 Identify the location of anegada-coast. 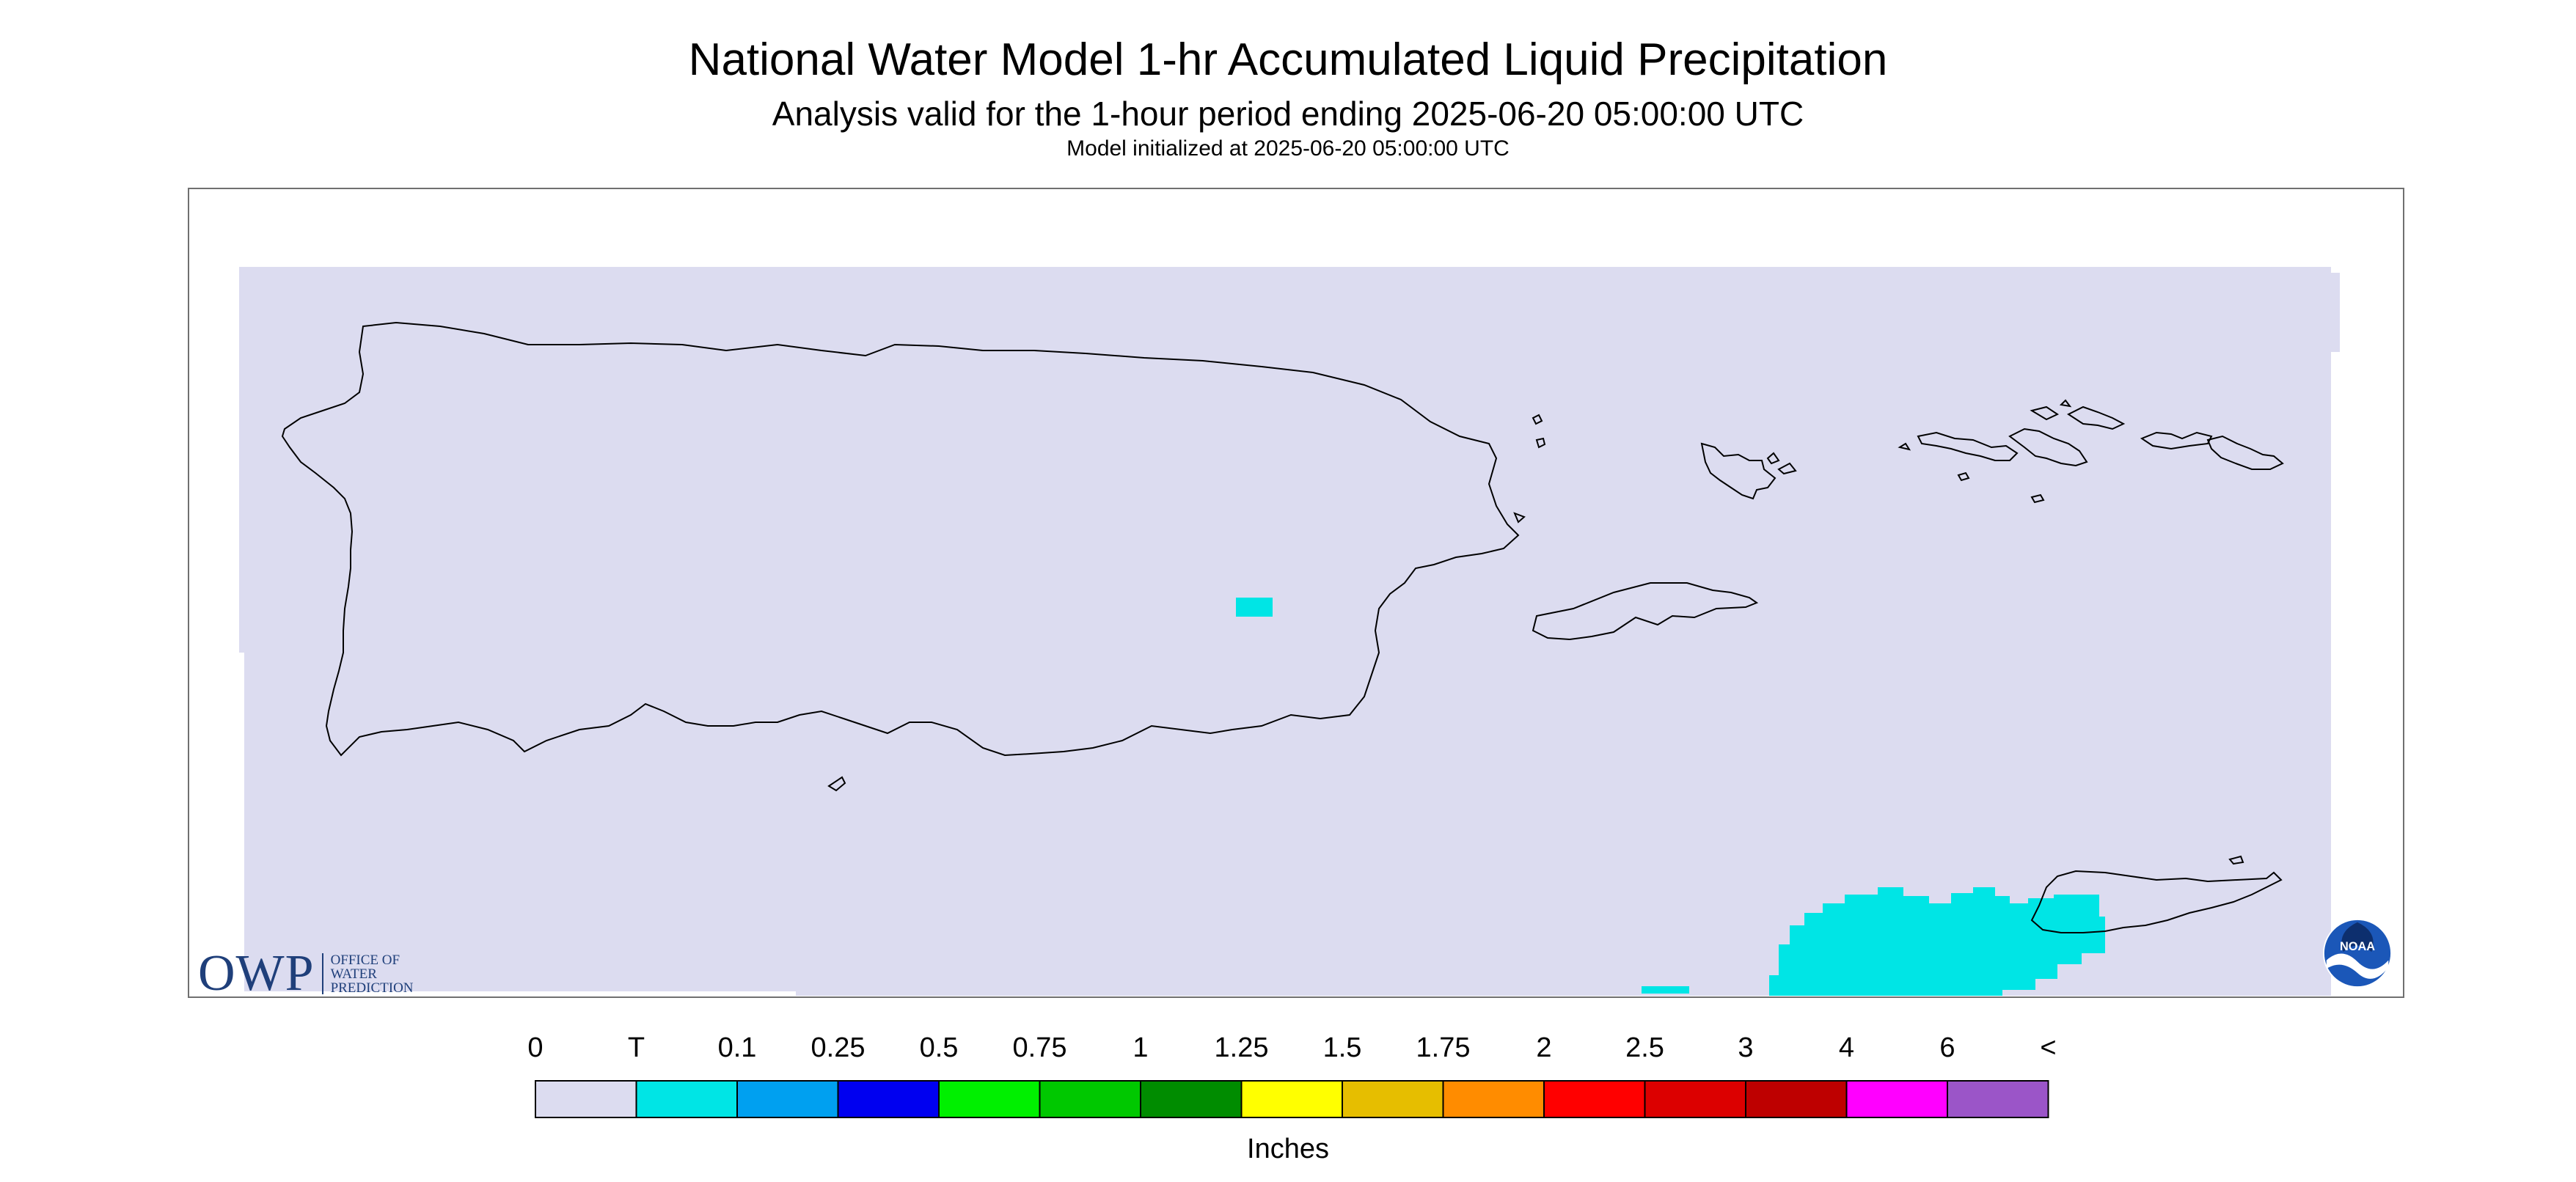
(2245, 453).